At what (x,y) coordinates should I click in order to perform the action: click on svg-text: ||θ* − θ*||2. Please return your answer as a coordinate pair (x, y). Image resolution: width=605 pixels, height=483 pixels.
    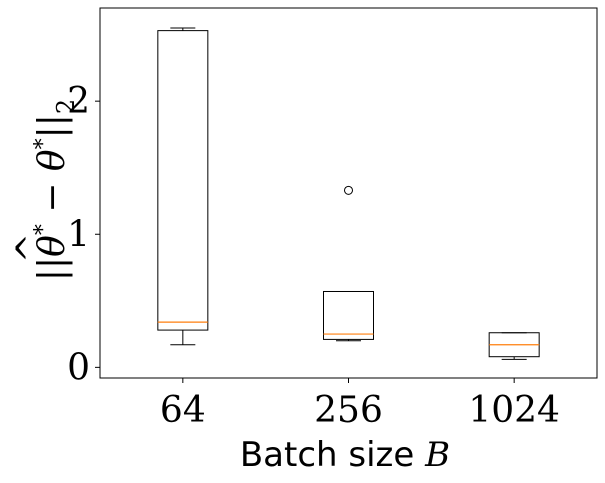
    Looking at the image, I should click on (55, 190).